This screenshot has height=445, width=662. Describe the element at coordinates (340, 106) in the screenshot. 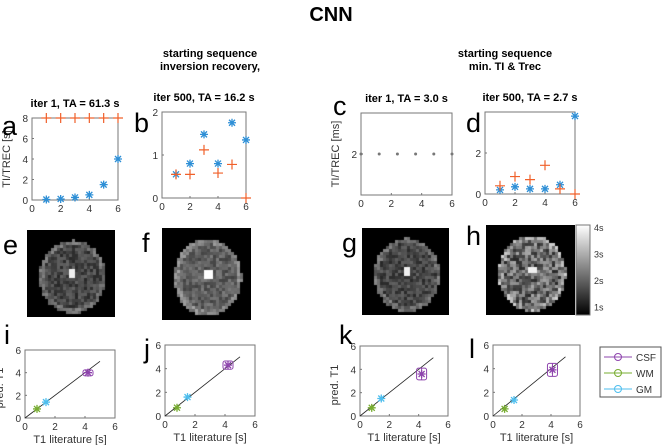

I see `panel-letter-c: c` at that location.